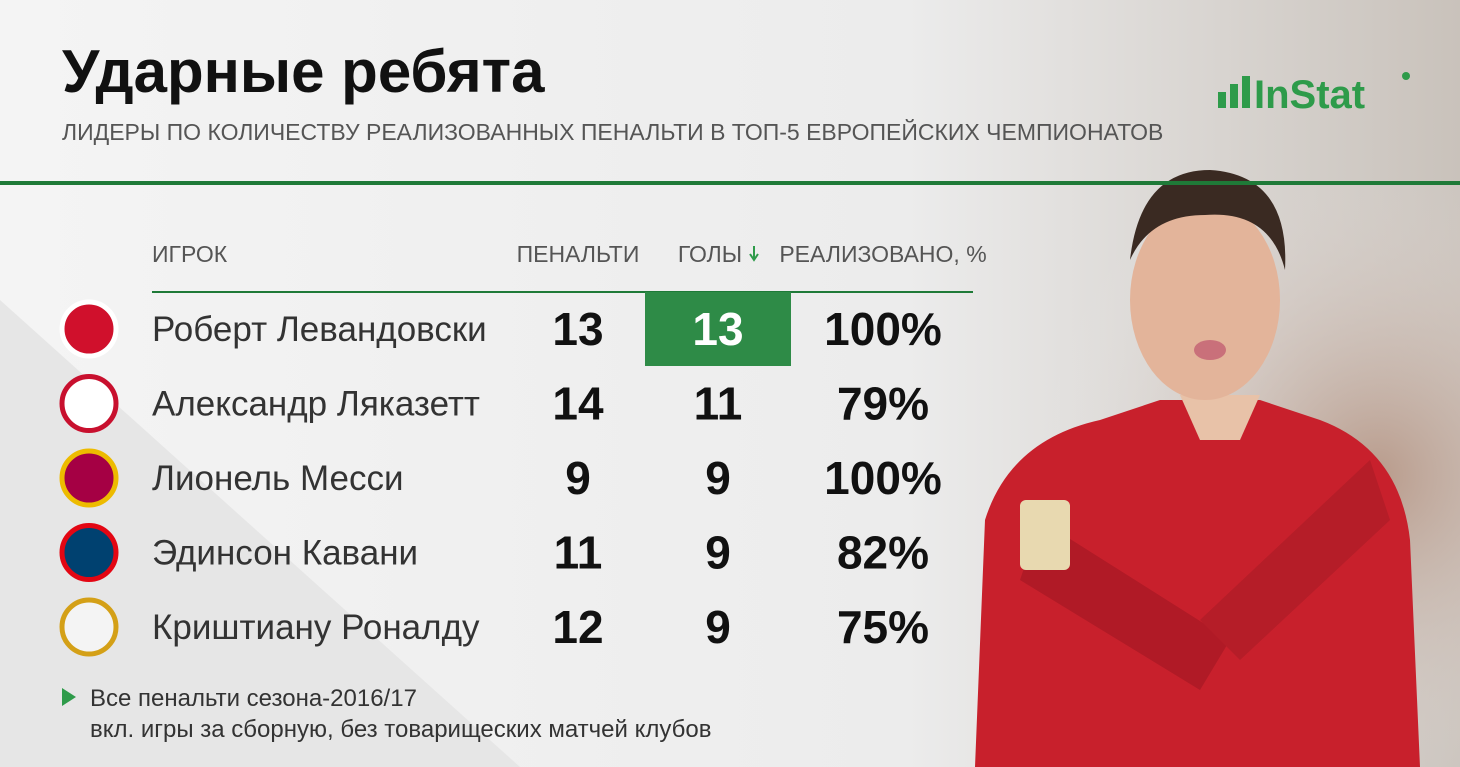  What do you see at coordinates (882, 254) in the screenshot?
I see `column-header: РЕАЛИЗОВАНО, %` at bounding box center [882, 254].